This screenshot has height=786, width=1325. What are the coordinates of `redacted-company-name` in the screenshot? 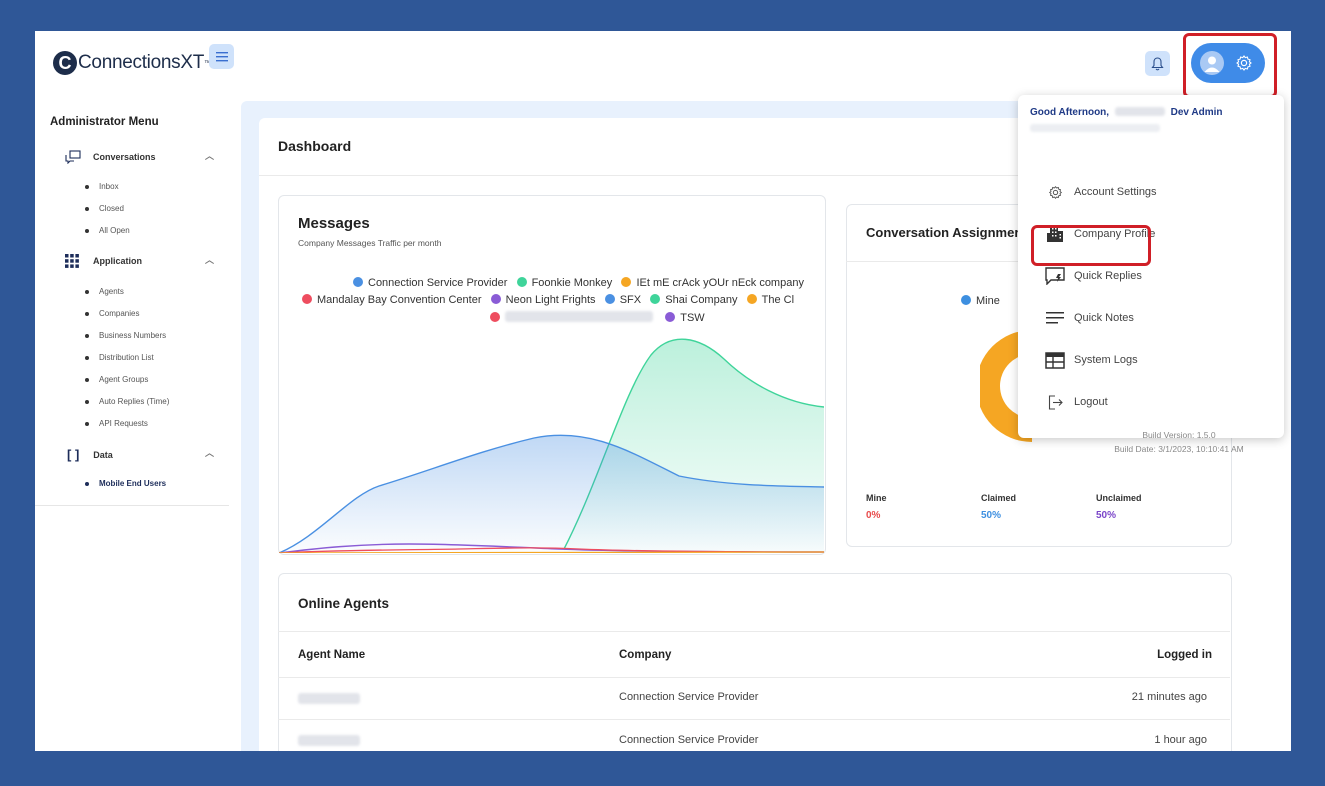 It's located at (579, 316).